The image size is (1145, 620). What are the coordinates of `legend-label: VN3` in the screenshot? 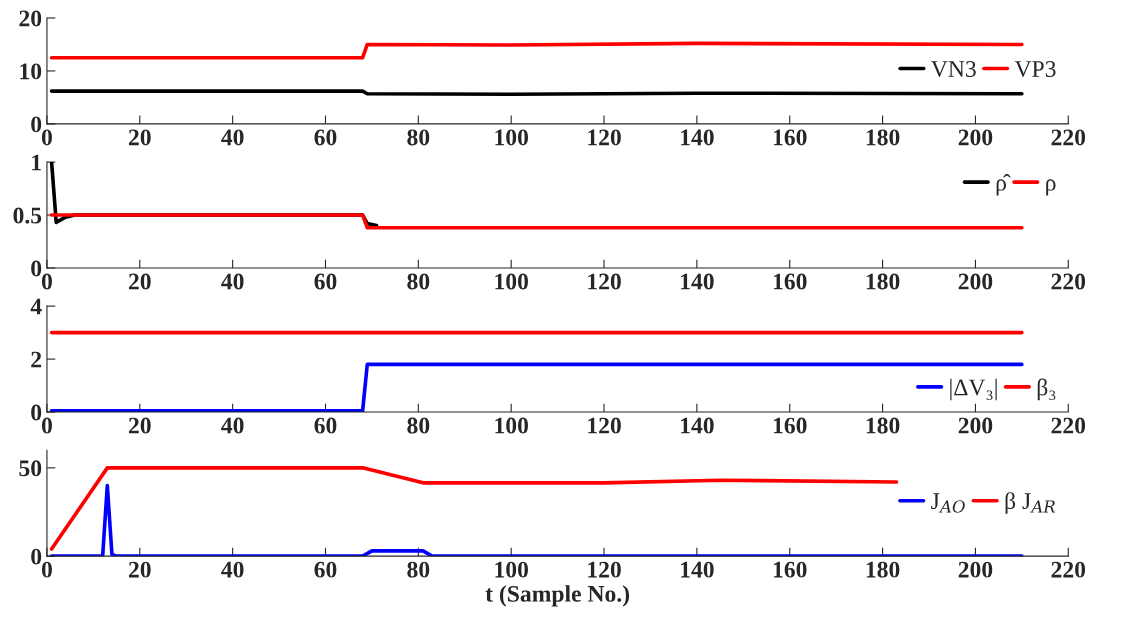 It's located at (953, 69).